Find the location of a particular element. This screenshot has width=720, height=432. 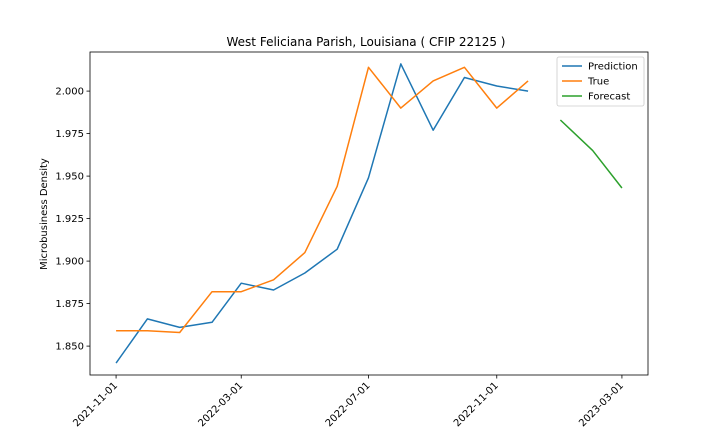

y-axis: 1.850 1.875 1.900 1.925 1.950 1.975 2.000 is located at coordinates (72, 220).